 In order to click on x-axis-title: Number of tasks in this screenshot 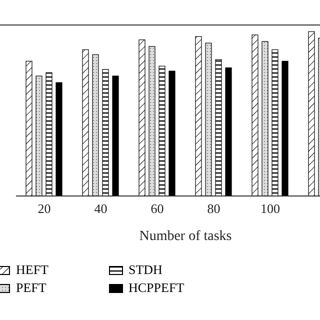, I will do `click(185, 236)`.